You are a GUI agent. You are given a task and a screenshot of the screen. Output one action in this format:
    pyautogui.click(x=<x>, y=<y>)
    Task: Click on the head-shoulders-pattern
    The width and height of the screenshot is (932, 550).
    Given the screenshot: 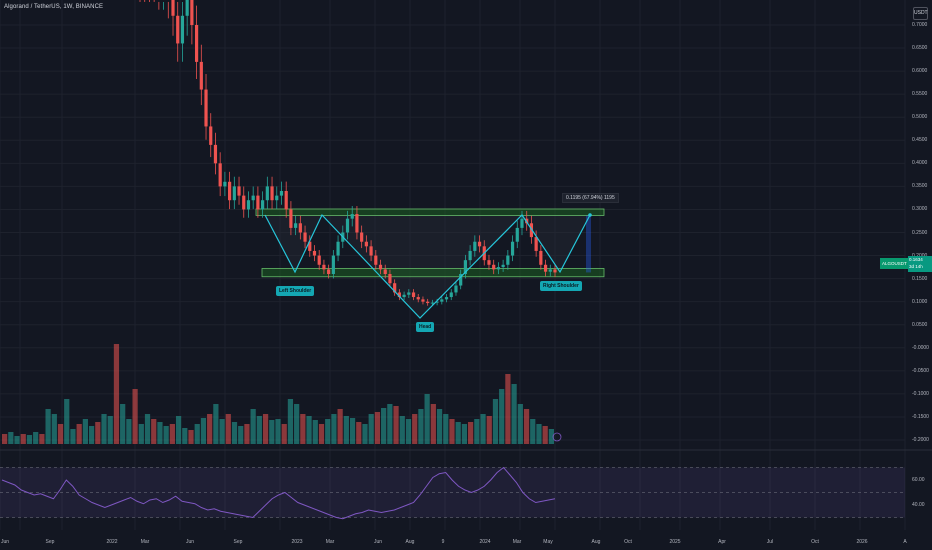 What is the action you would take?
    pyautogui.click(x=428, y=266)
    